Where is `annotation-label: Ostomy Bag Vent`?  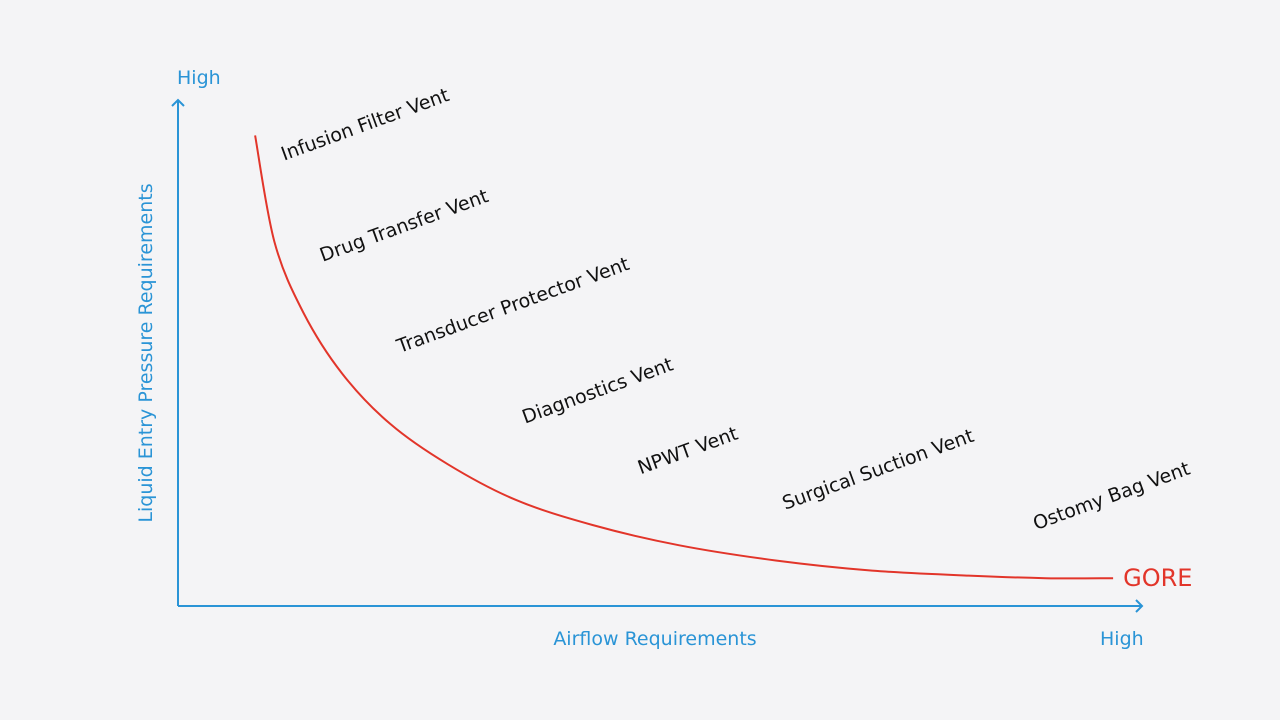
annotation-label: Ostomy Bag Vent is located at coordinates (1111, 496).